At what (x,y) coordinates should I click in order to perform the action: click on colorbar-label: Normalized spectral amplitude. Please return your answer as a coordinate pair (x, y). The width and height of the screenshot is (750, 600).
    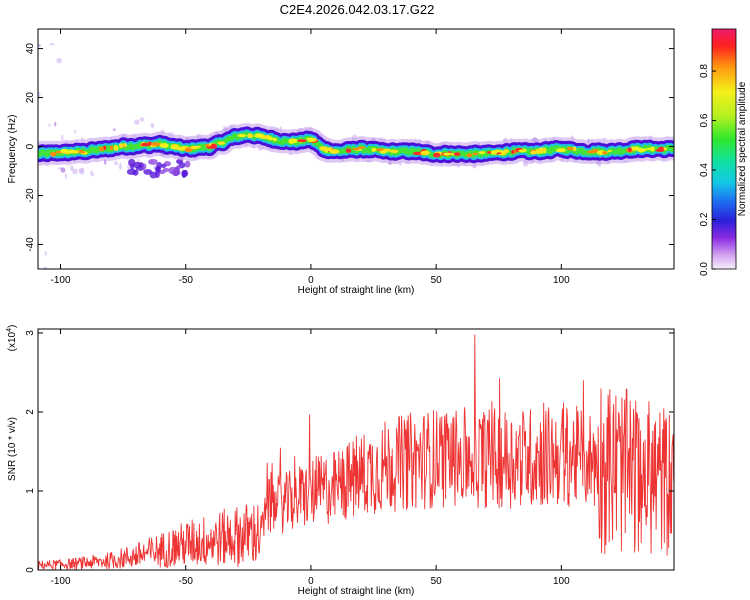
    Looking at the image, I should click on (742, 148).